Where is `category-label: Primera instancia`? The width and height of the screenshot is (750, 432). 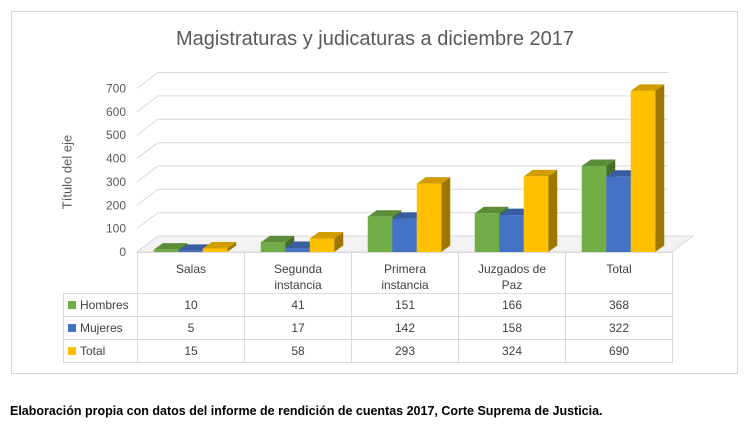 category-label: Primera instancia is located at coordinates (405, 273).